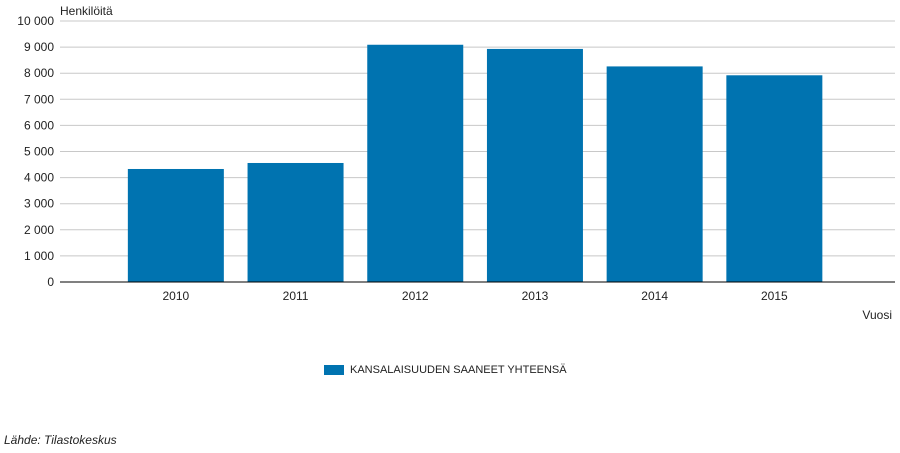 This screenshot has width=900, height=453. Describe the element at coordinates (458, 370) in the screenshot. I see `legend-label: KANSALAISUUDEN SAANEET YHTEENSÄ` at that location.